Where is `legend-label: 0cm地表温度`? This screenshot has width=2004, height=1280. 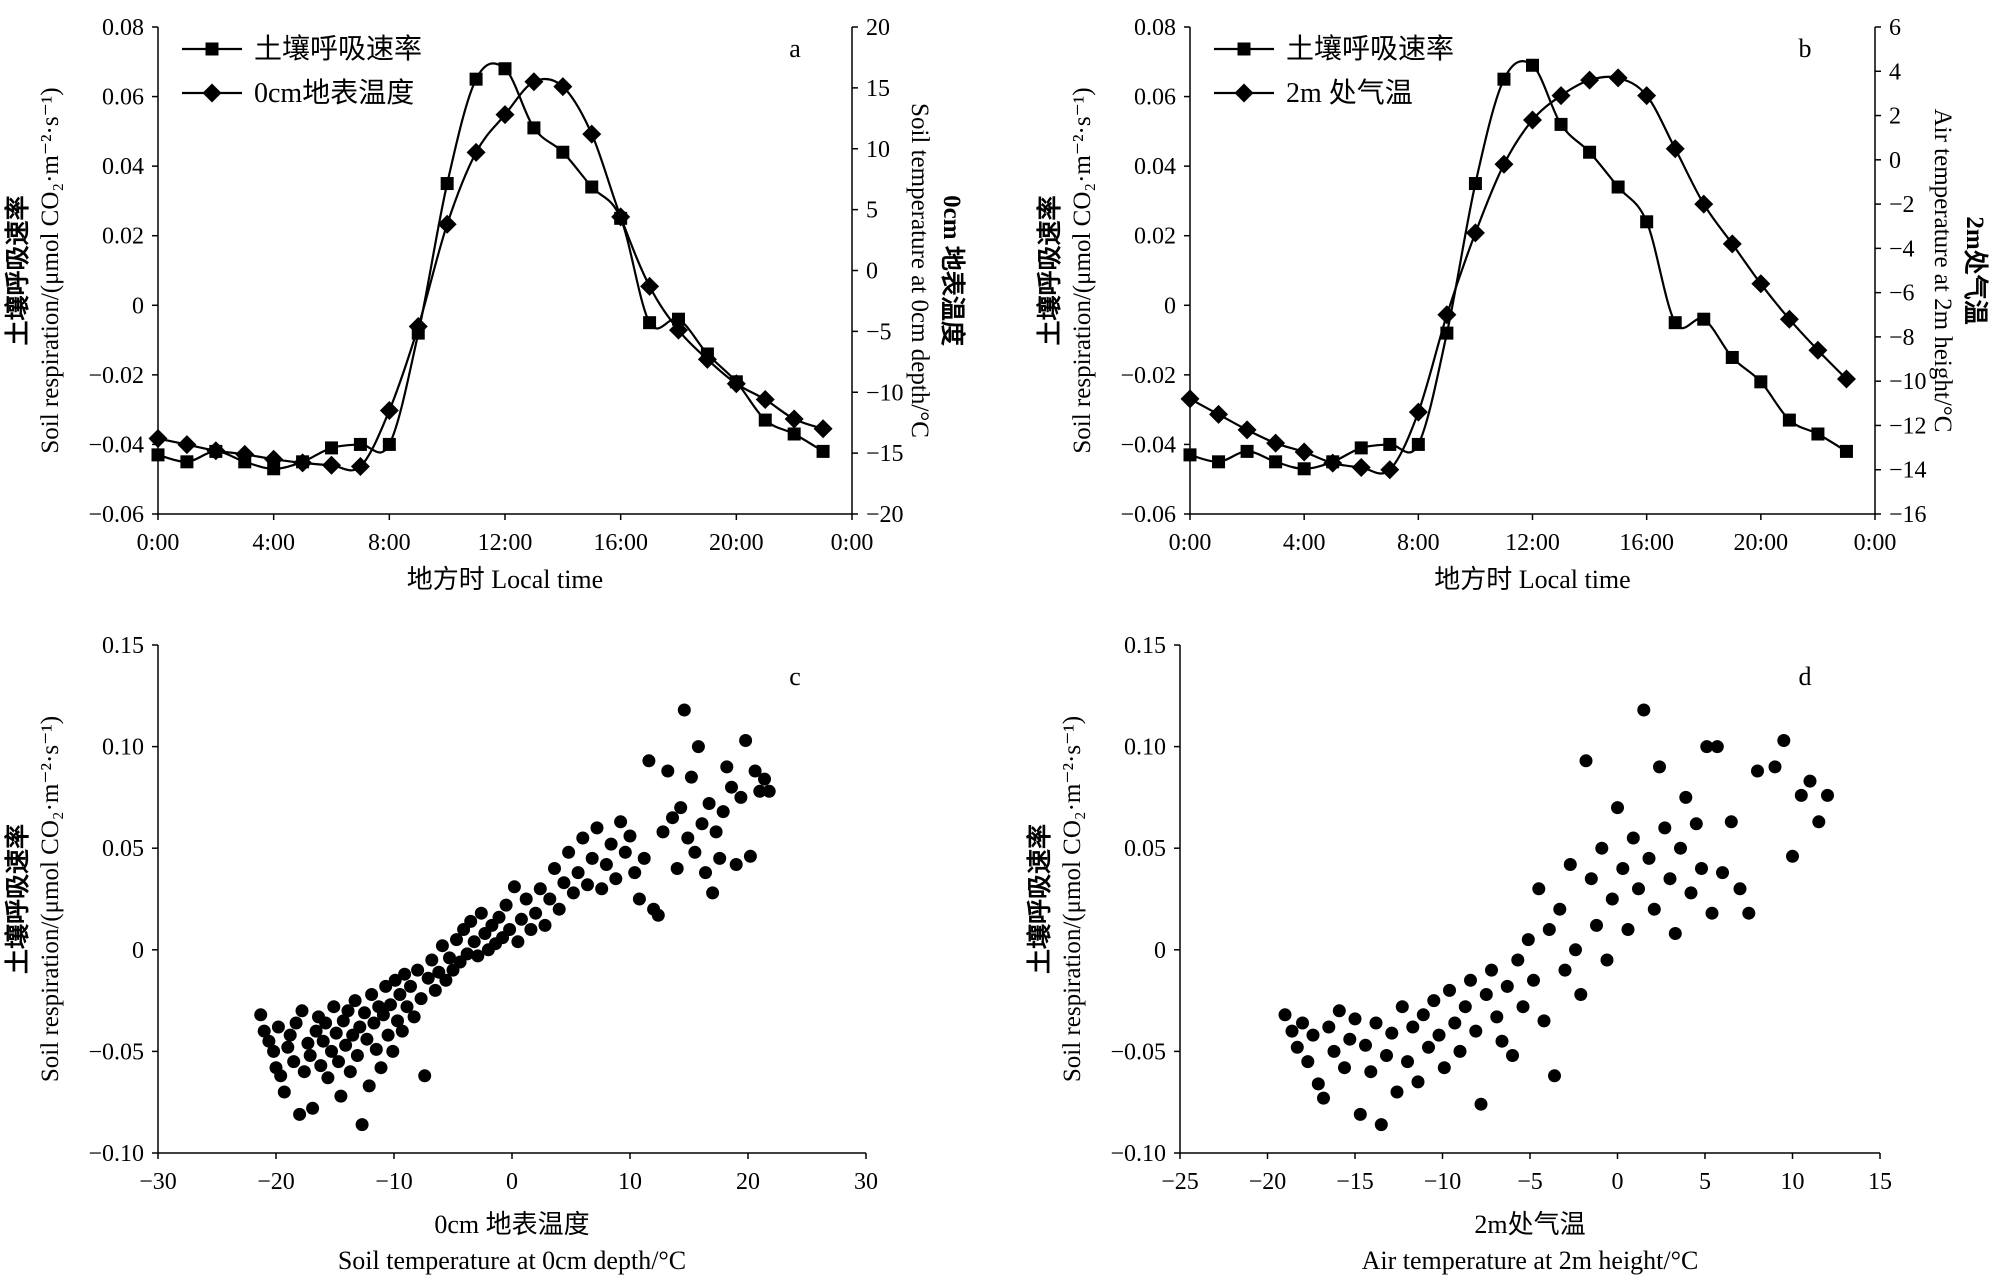 legend-label: 0cm地表温度 is located at coordinates (334, 93).